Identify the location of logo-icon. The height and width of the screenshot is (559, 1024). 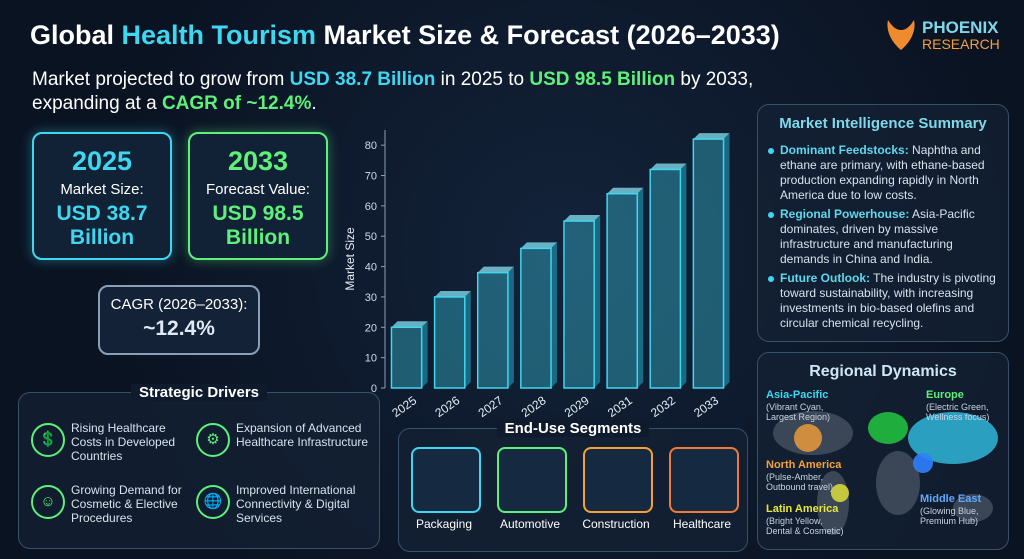
(901, 35).